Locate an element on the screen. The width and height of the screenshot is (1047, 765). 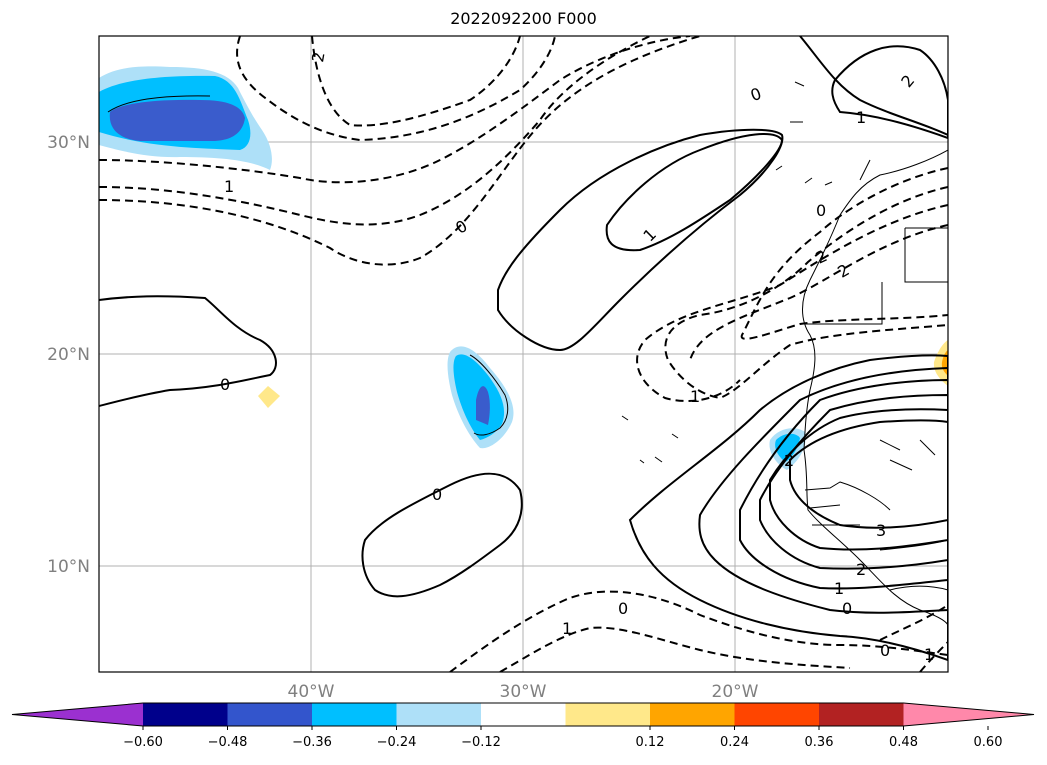
colorbar-tick-label: 0.48 is located at coordinates (903, 742).